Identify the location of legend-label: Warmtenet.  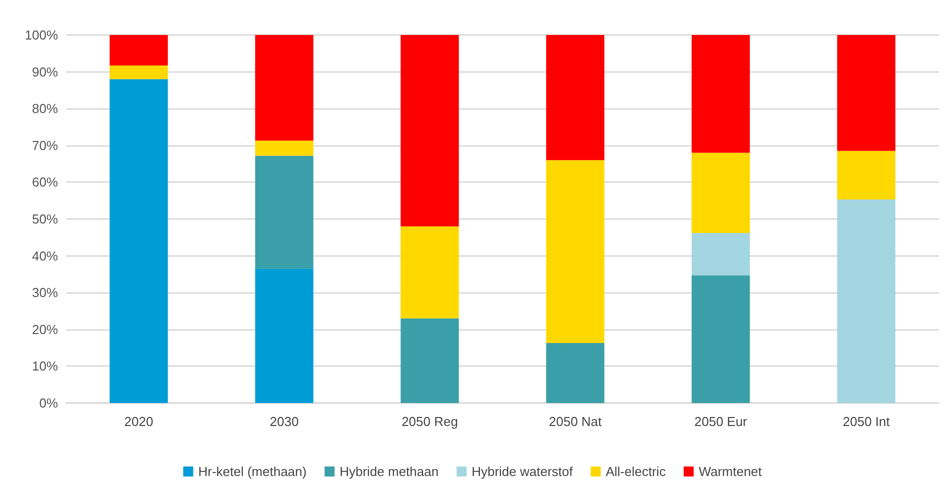
(730, 471).